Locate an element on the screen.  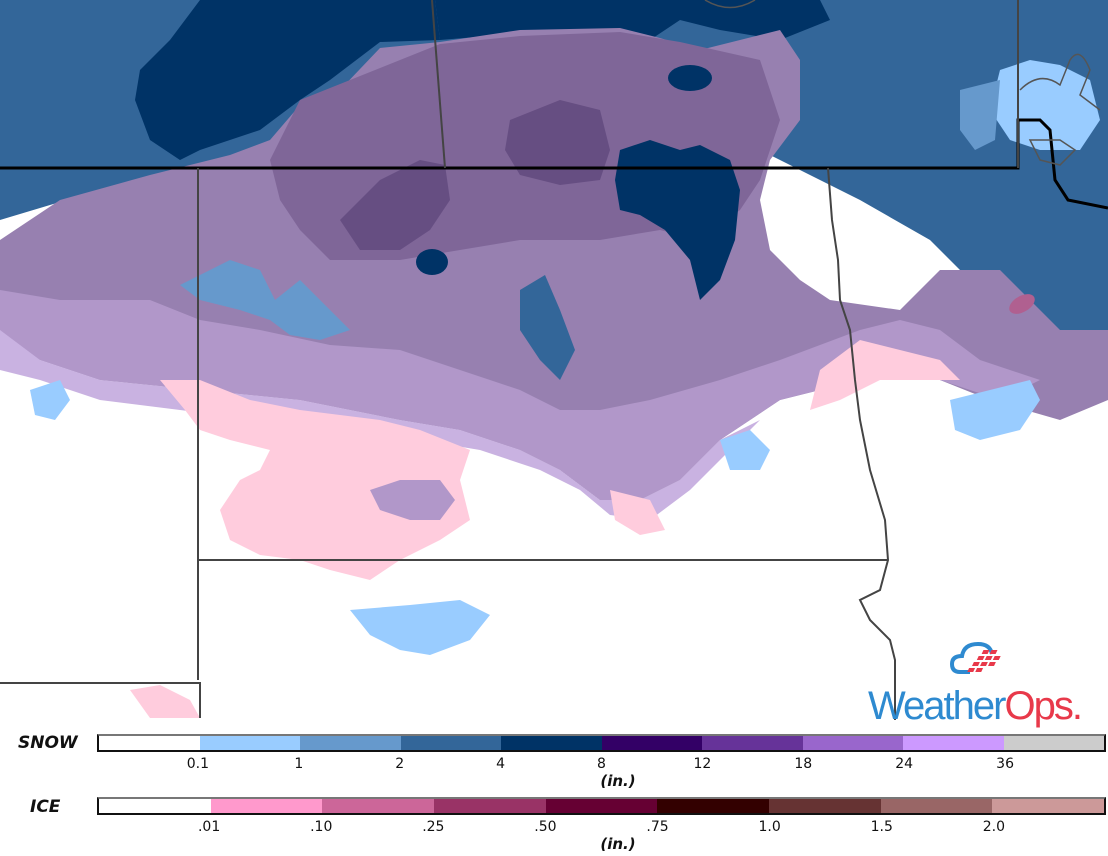
ice-tick: .50 is located at coordinates (545, 827).